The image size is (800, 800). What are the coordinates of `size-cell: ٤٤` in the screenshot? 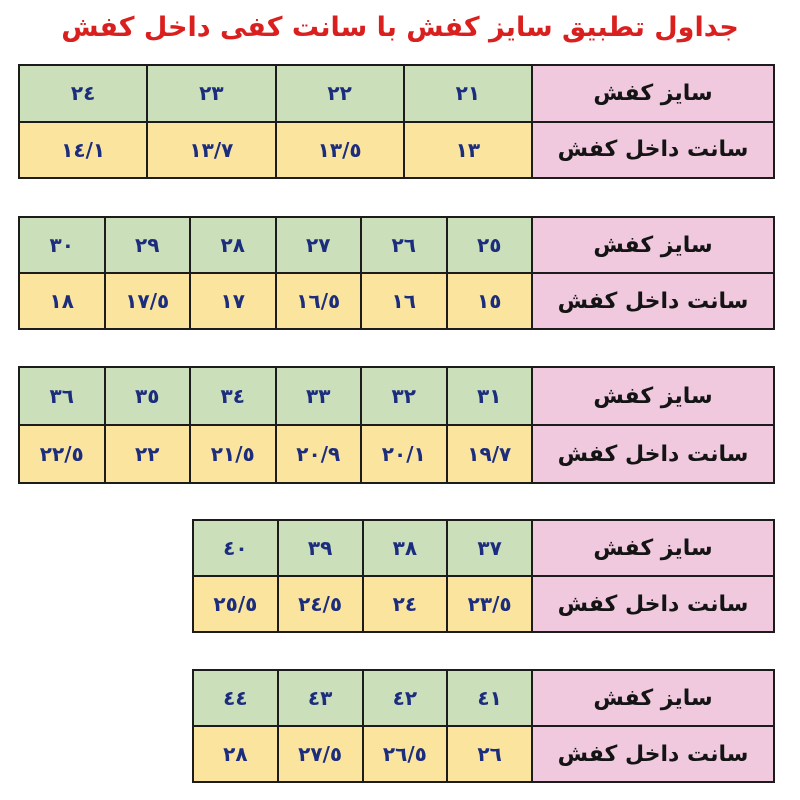 It's located at (235, 698).